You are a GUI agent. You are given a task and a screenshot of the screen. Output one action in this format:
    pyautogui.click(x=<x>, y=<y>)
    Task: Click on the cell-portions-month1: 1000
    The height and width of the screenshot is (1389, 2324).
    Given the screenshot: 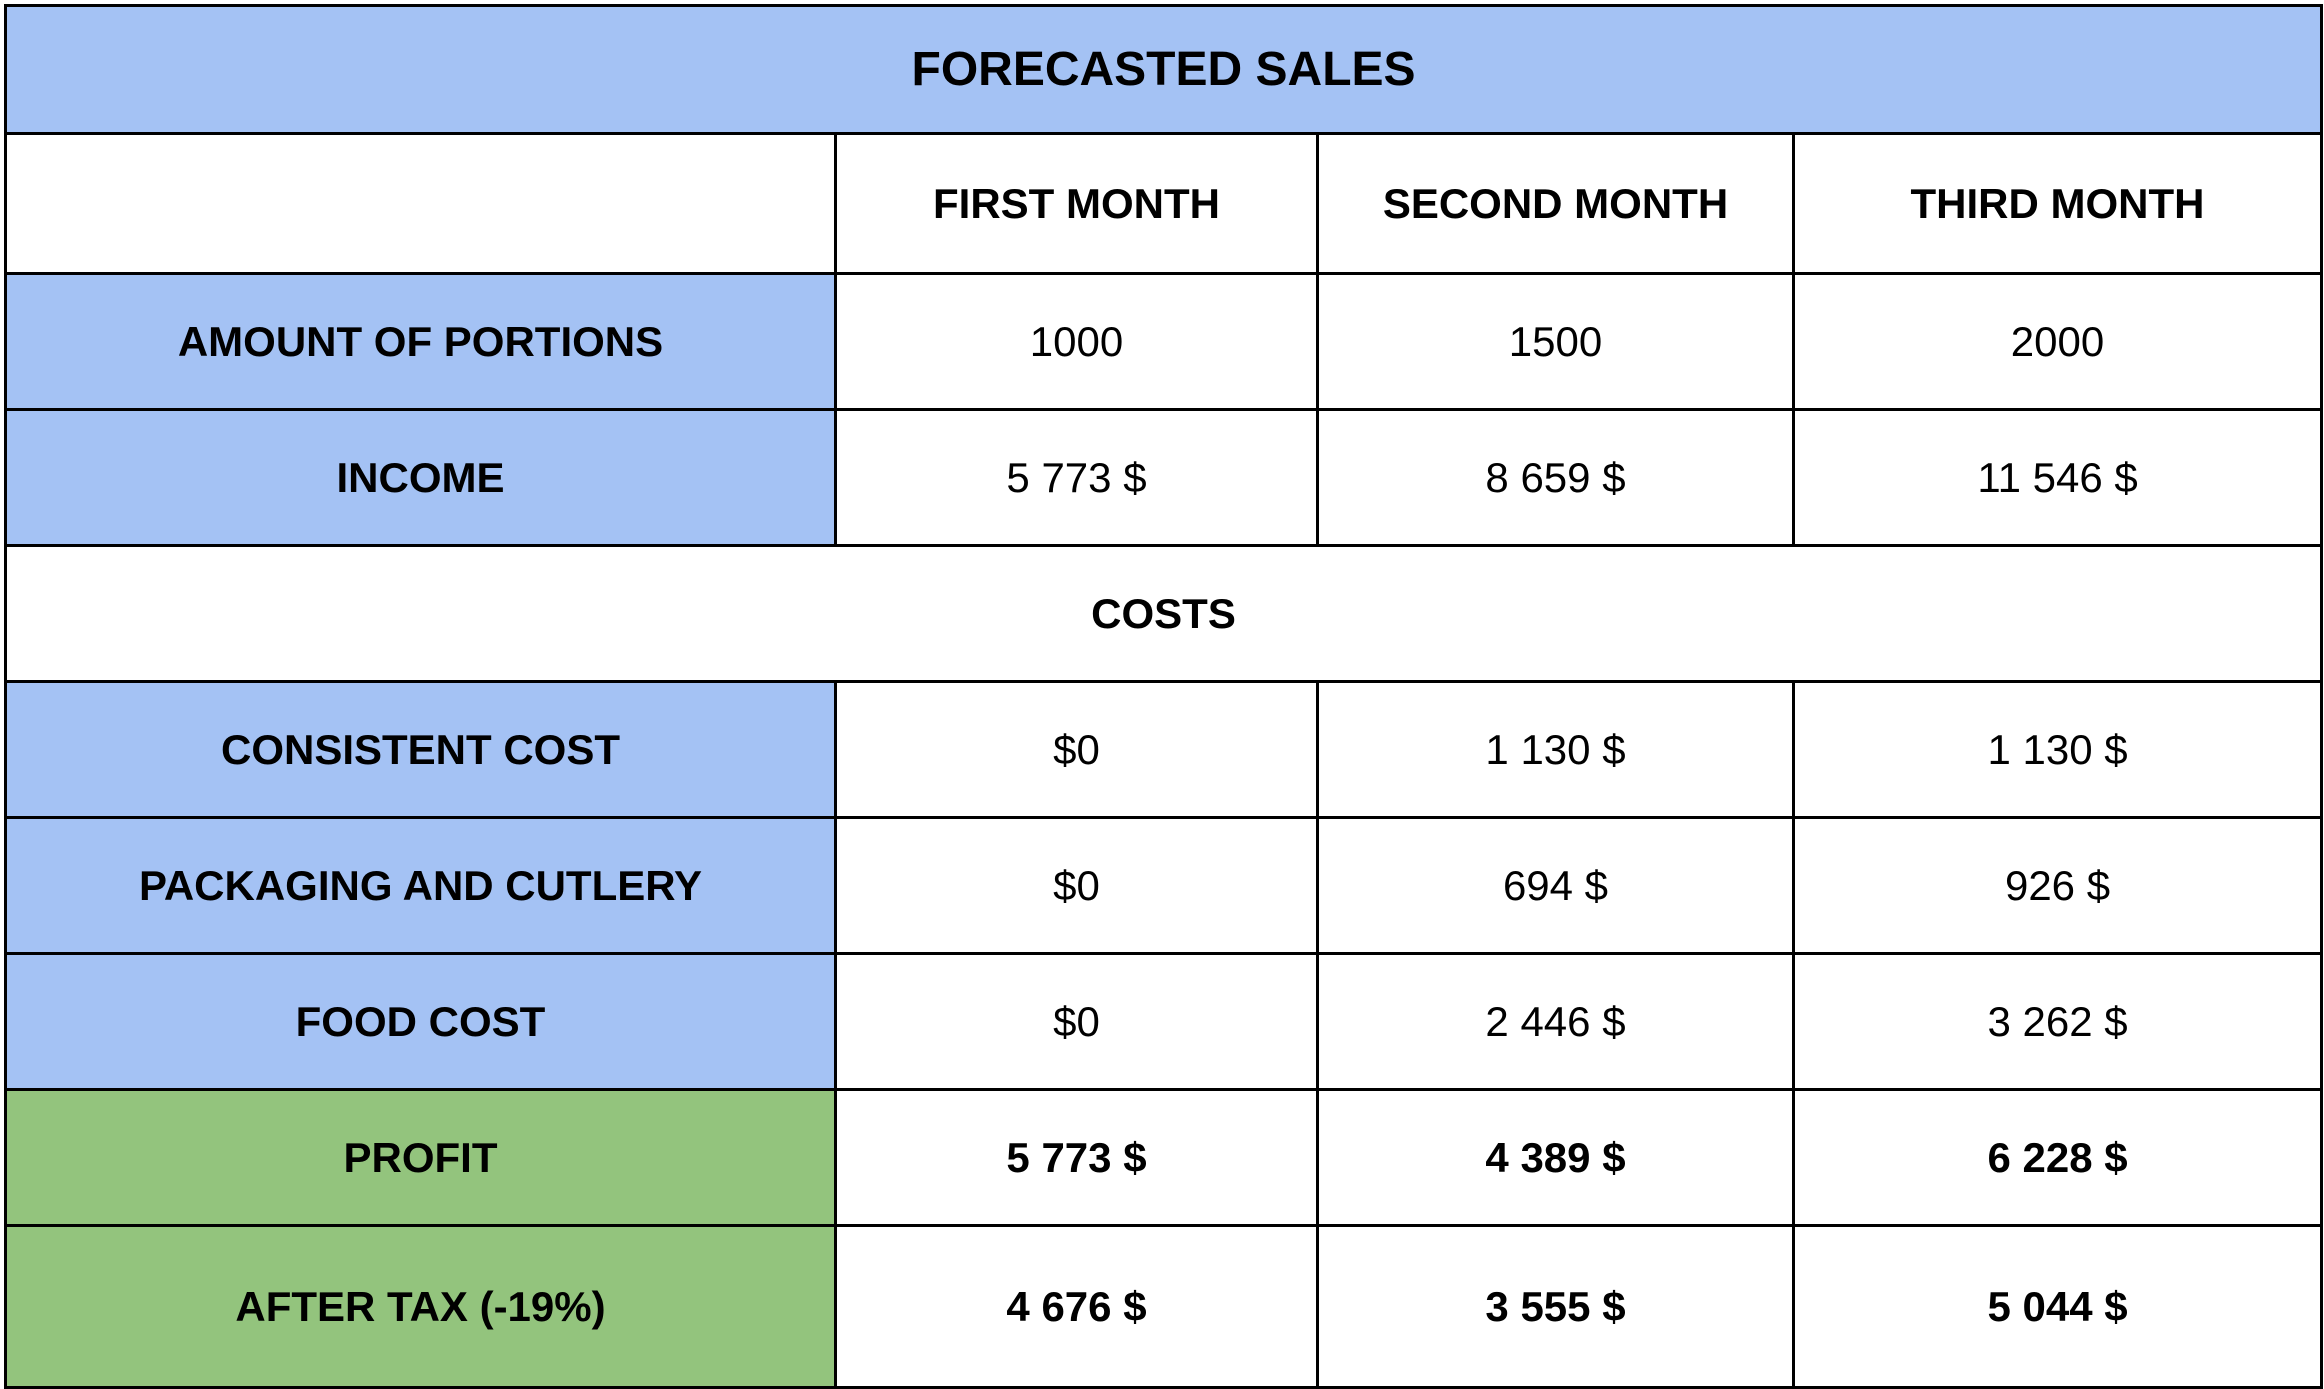 What is the action you would take?
    pyautogui.click(x=1076, y=341)
    